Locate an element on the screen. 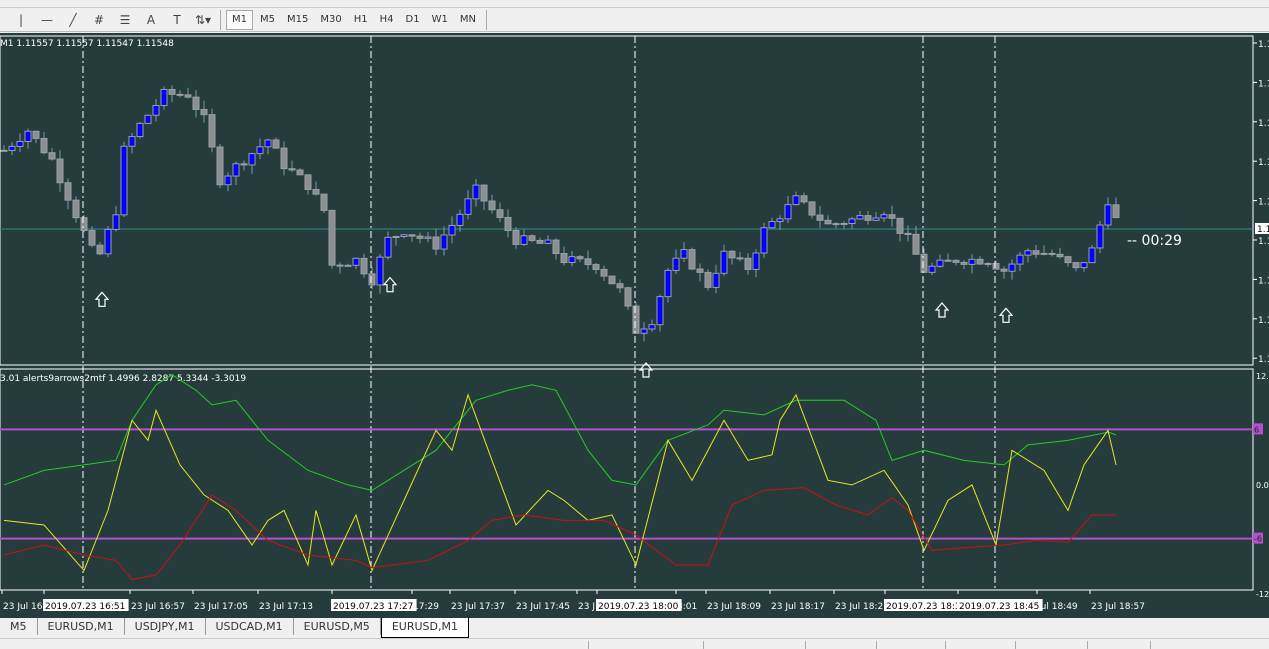 The image size is (1269, 649). timeframe-mn: MN is located at coordinates (467, 19).